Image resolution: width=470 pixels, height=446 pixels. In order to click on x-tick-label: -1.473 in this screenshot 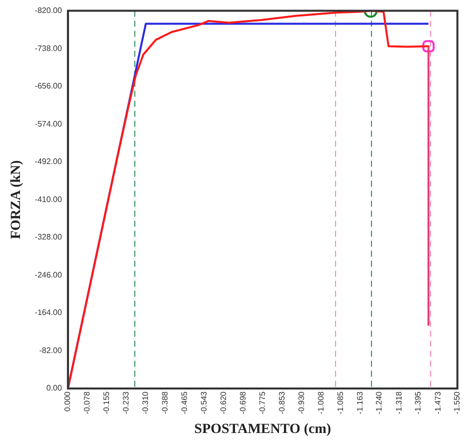, I will do `click(437, 402)`.